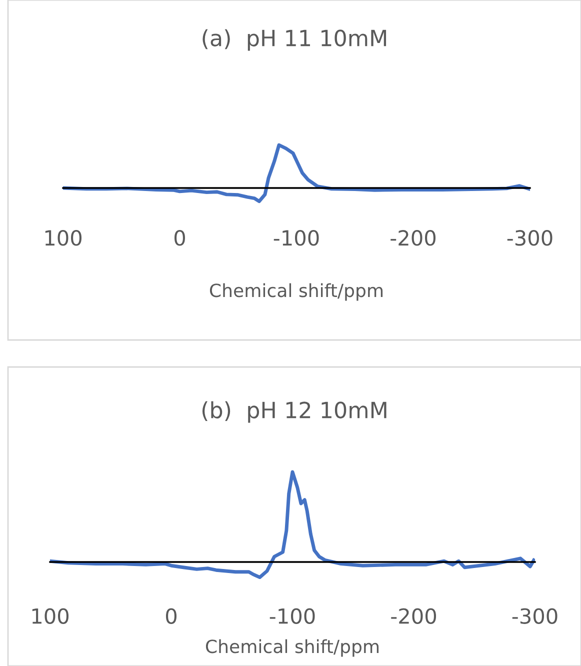  What do you see at coordinates (294, 40) in the screenshot?
I see `chart-title: (a) pH 11 10mM` at bounding box center [294, 40].